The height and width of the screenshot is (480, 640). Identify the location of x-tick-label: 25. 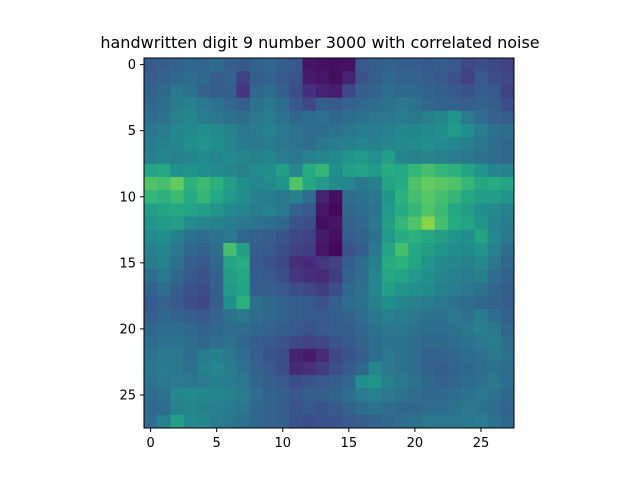
(481, 443).